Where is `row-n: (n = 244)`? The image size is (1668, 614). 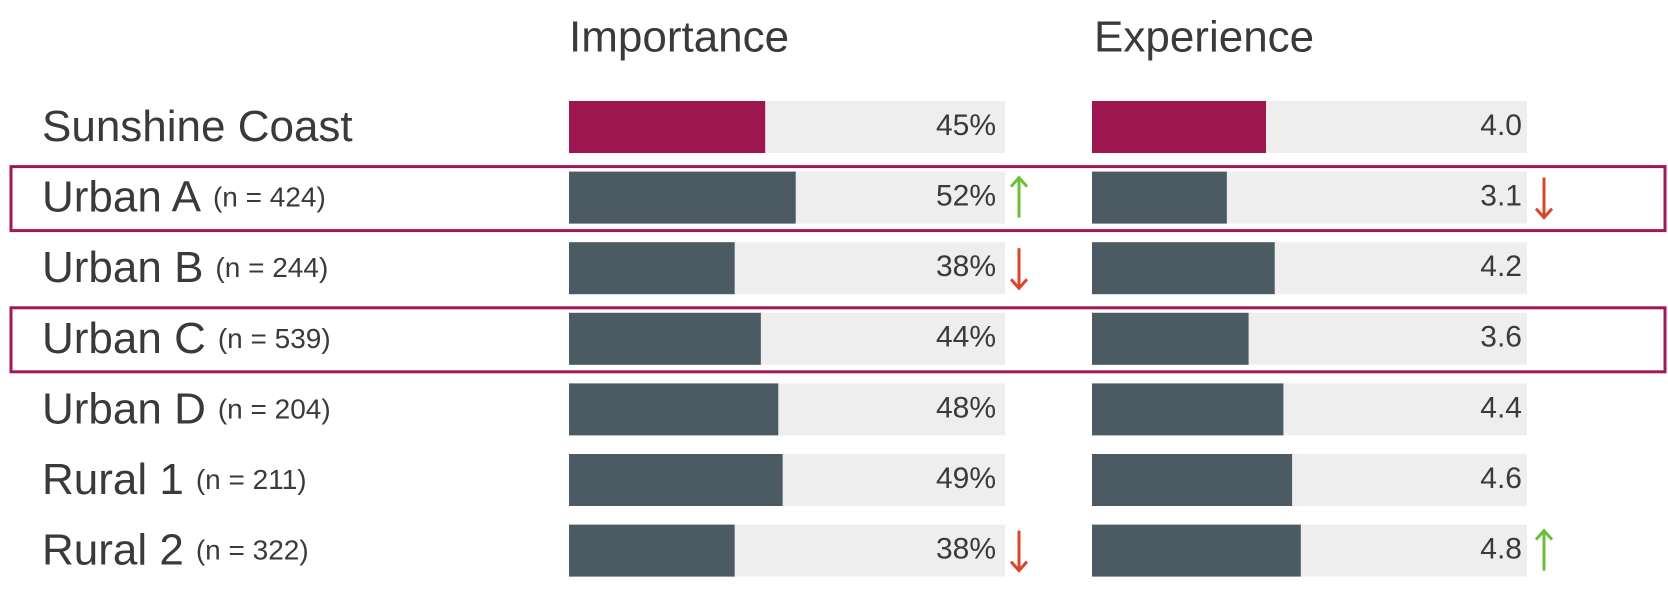 row-n: (n = 244) is located at coordinates (271, 268).